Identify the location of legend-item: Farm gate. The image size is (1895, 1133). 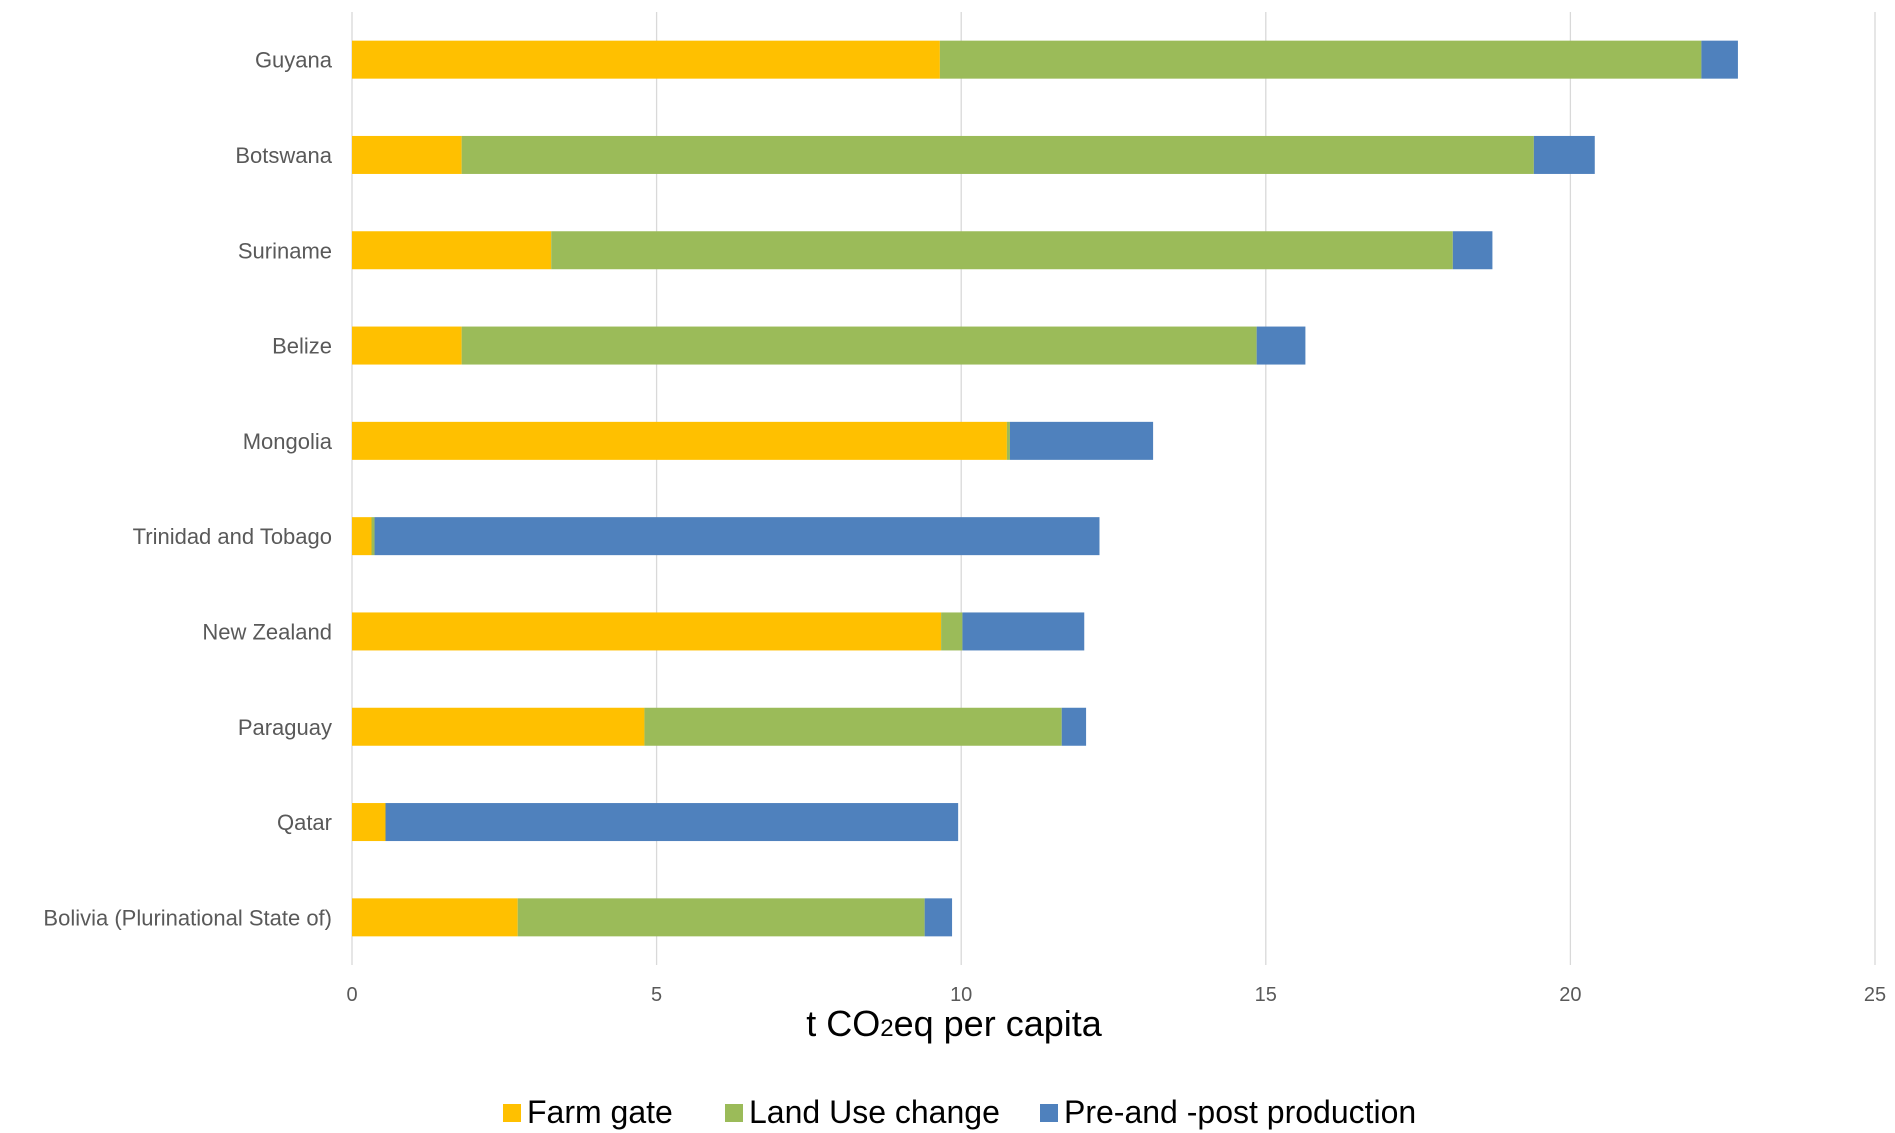
(588, 1112).